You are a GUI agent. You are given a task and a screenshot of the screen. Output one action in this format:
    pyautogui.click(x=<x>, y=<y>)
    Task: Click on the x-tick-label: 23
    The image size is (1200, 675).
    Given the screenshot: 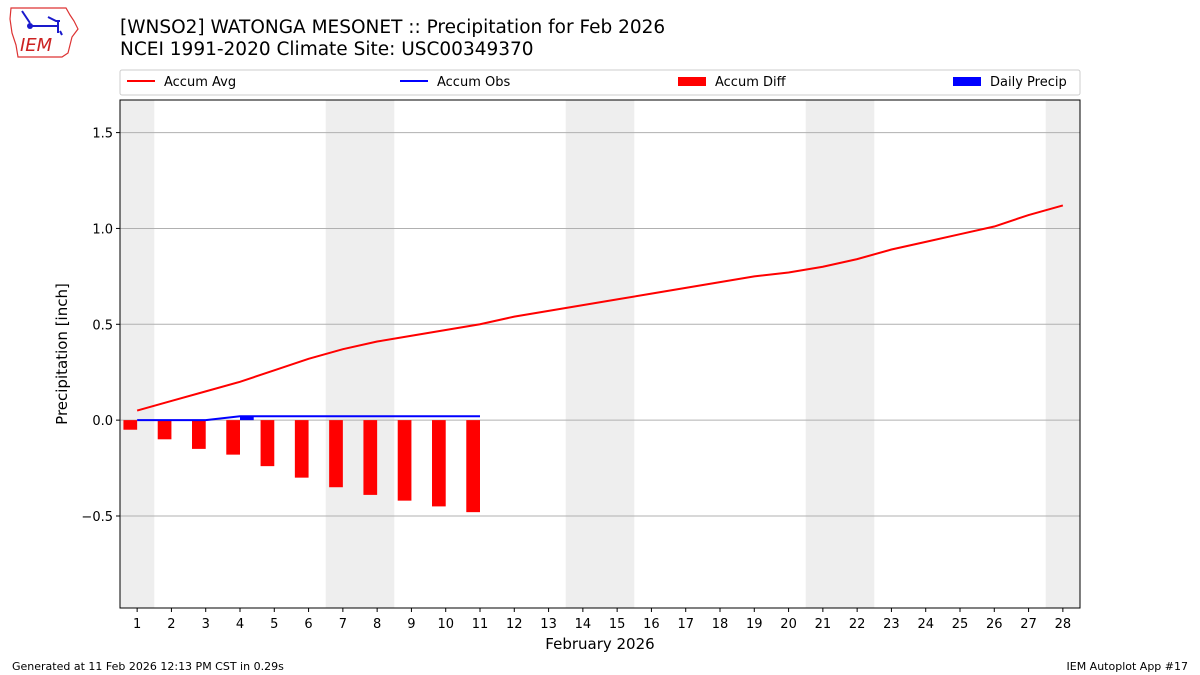 What is the action you would take?
    pyautogui.click(x=891, y=624)
    